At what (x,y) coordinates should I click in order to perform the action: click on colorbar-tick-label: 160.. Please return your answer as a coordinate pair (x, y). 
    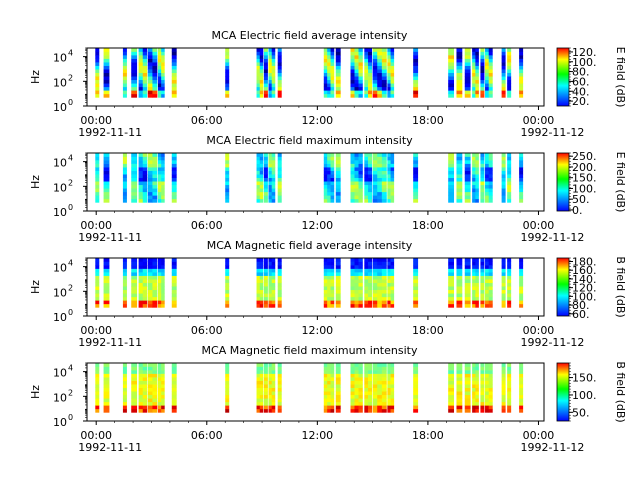
    Looking at the image, I should click on (584, 270).